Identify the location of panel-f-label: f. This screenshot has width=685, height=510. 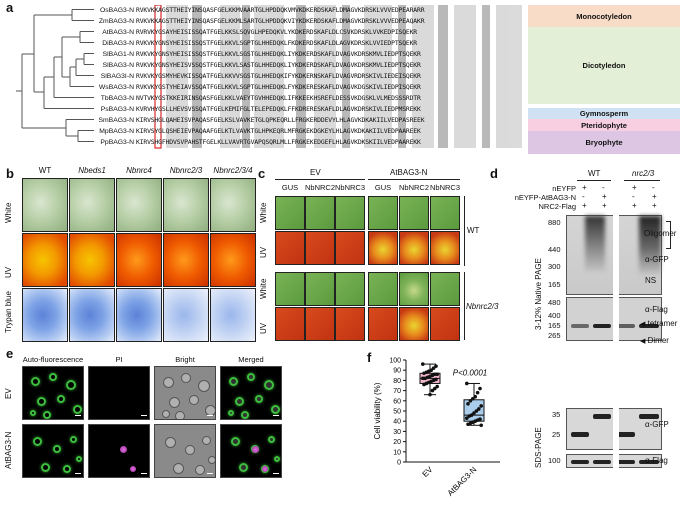
(369, 357).